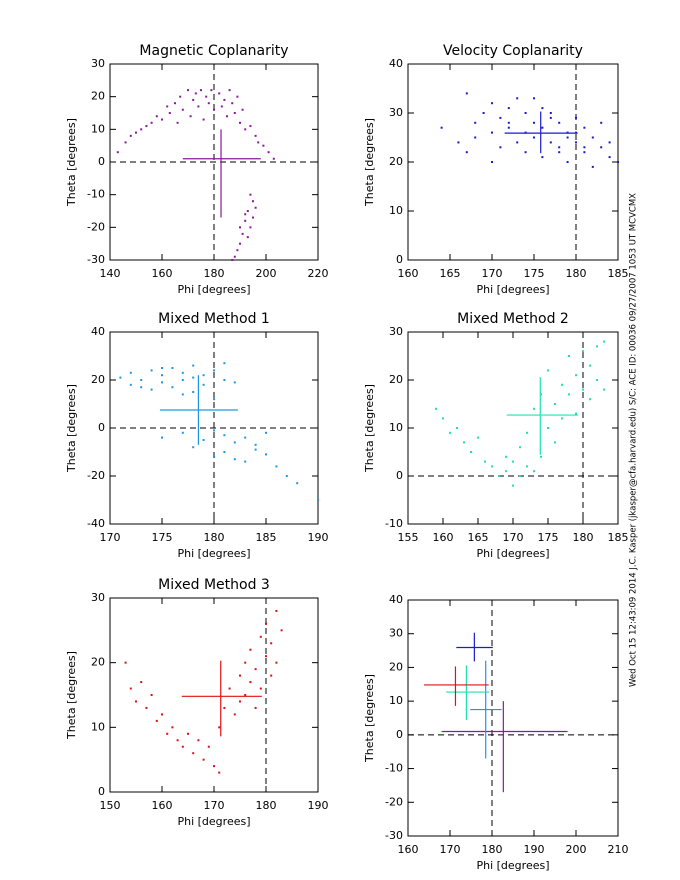 The width and height of the screenshot is (680, 880). What do you see at coordinates (266, 537) in the screenshot?
I see `x-tick-label: 185` at bounding box center [266, 537].